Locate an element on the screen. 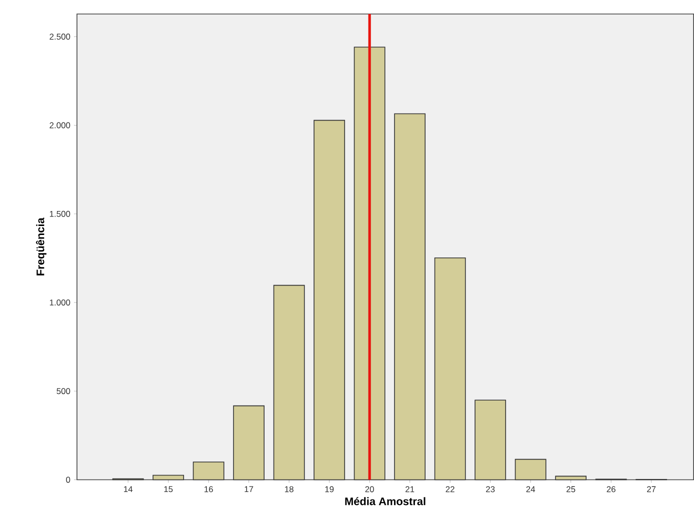  x-tick-label: 23 is located at coordinates (490, 489).